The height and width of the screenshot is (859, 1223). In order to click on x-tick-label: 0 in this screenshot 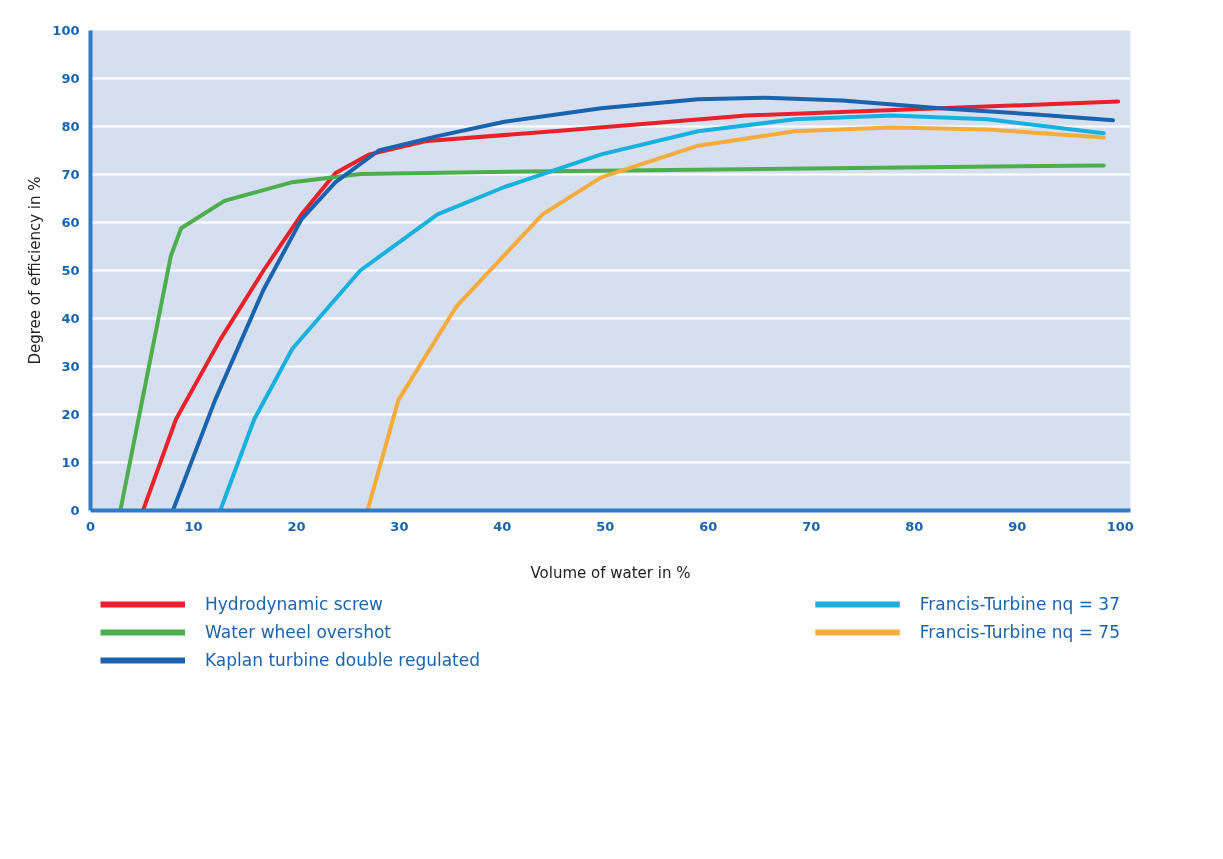, I will do `click(90, 526)`.